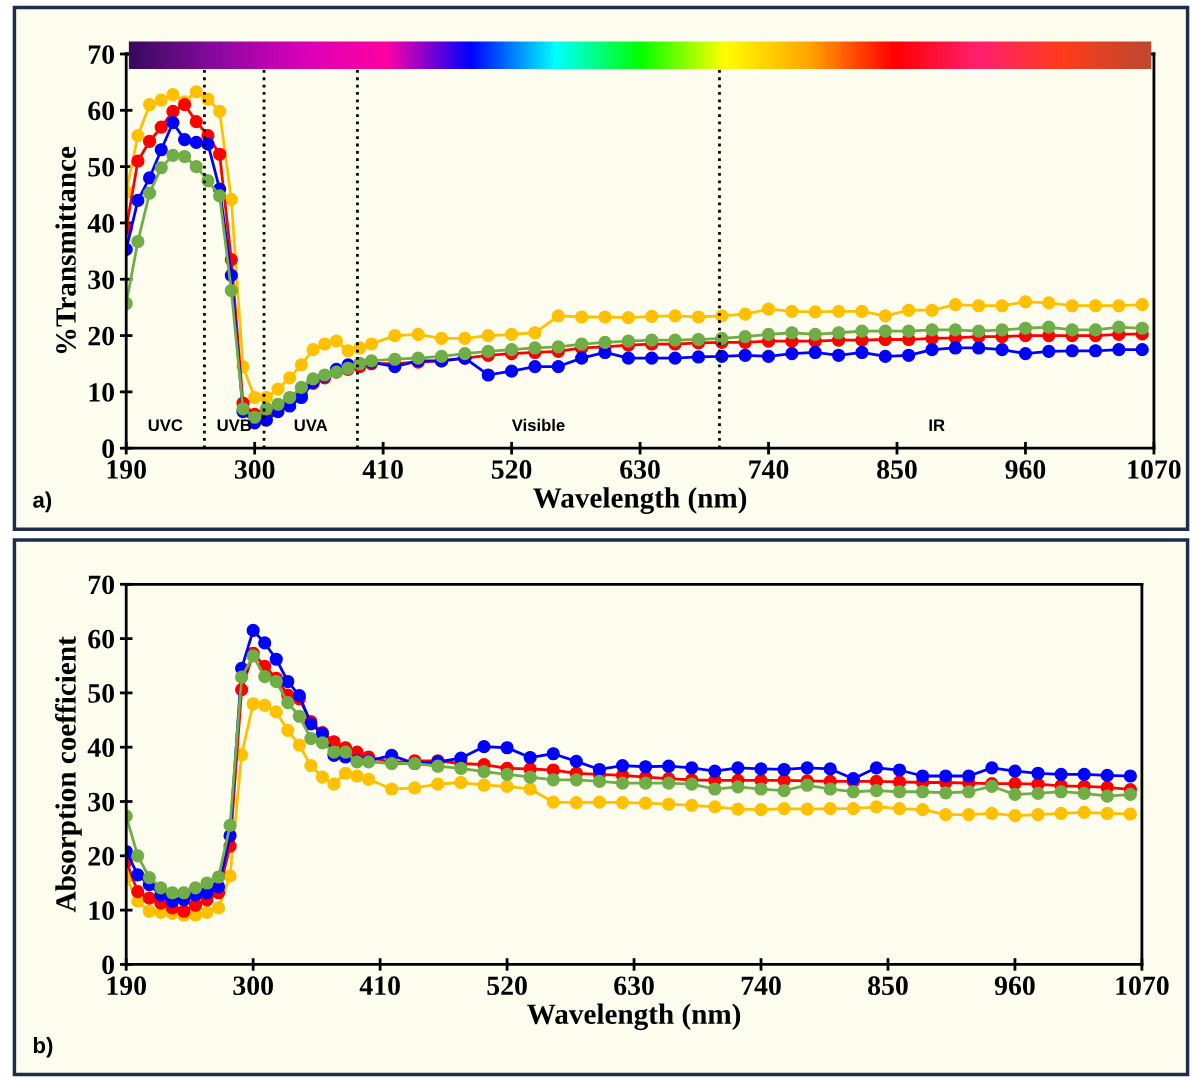 This screenshot has height=1080, width=1202. What do you see at coordinates (42, 502) in the screenshot?
I see `text: a)` at bounding box center [42, 502].